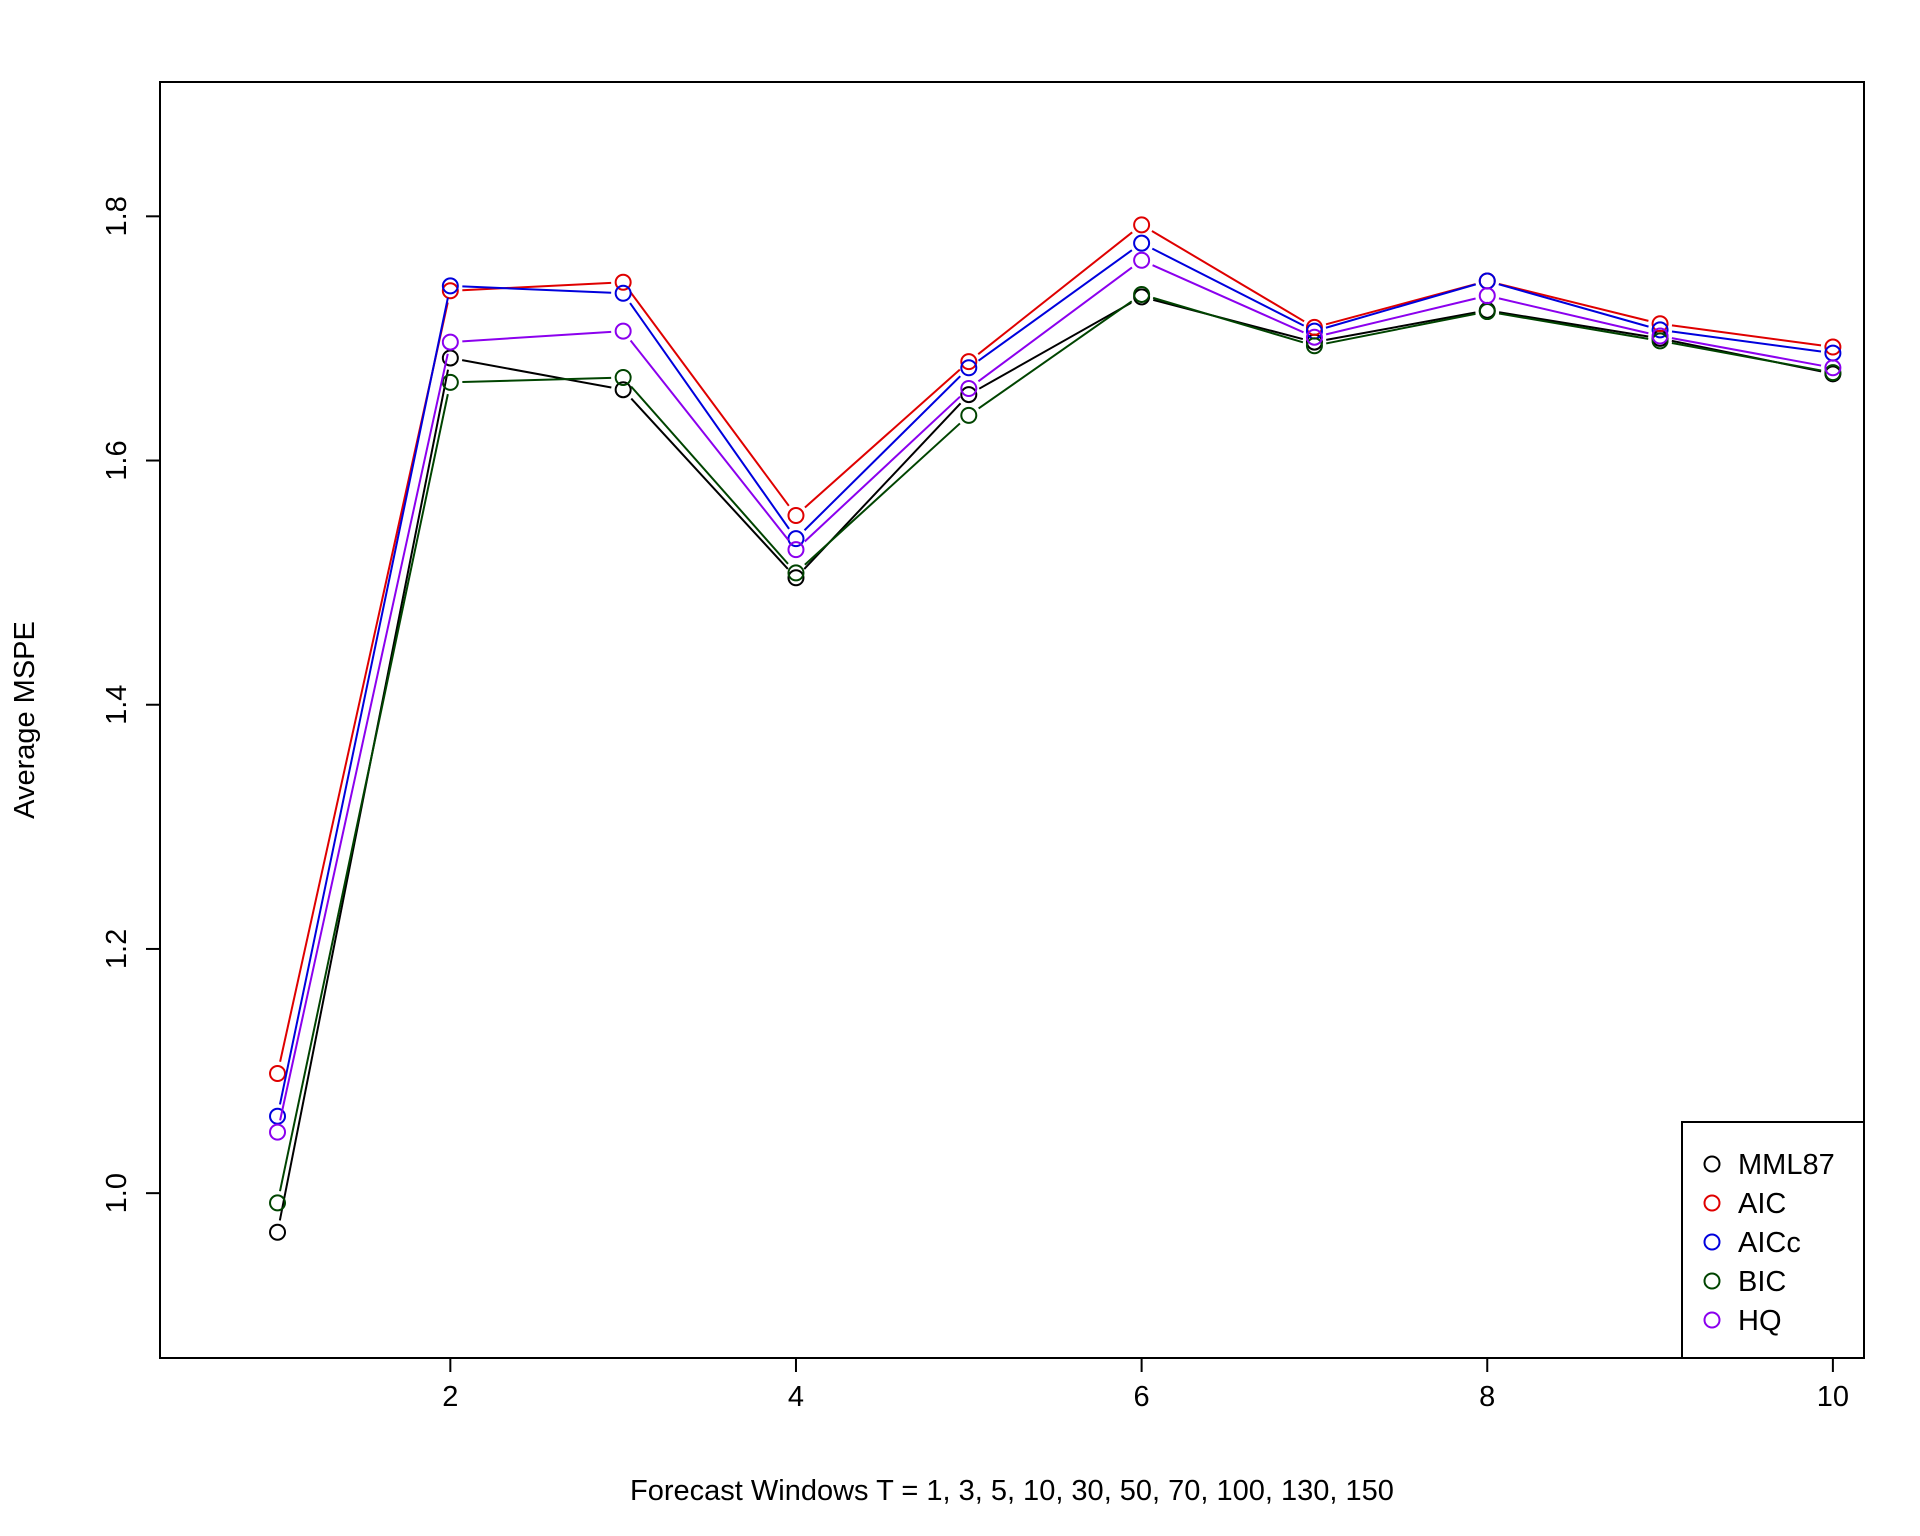  What do you see at coordinates (1833, 1397) in the screenshot?
I see `x-tick-label: 10` at bounding box center [1833, 1397].